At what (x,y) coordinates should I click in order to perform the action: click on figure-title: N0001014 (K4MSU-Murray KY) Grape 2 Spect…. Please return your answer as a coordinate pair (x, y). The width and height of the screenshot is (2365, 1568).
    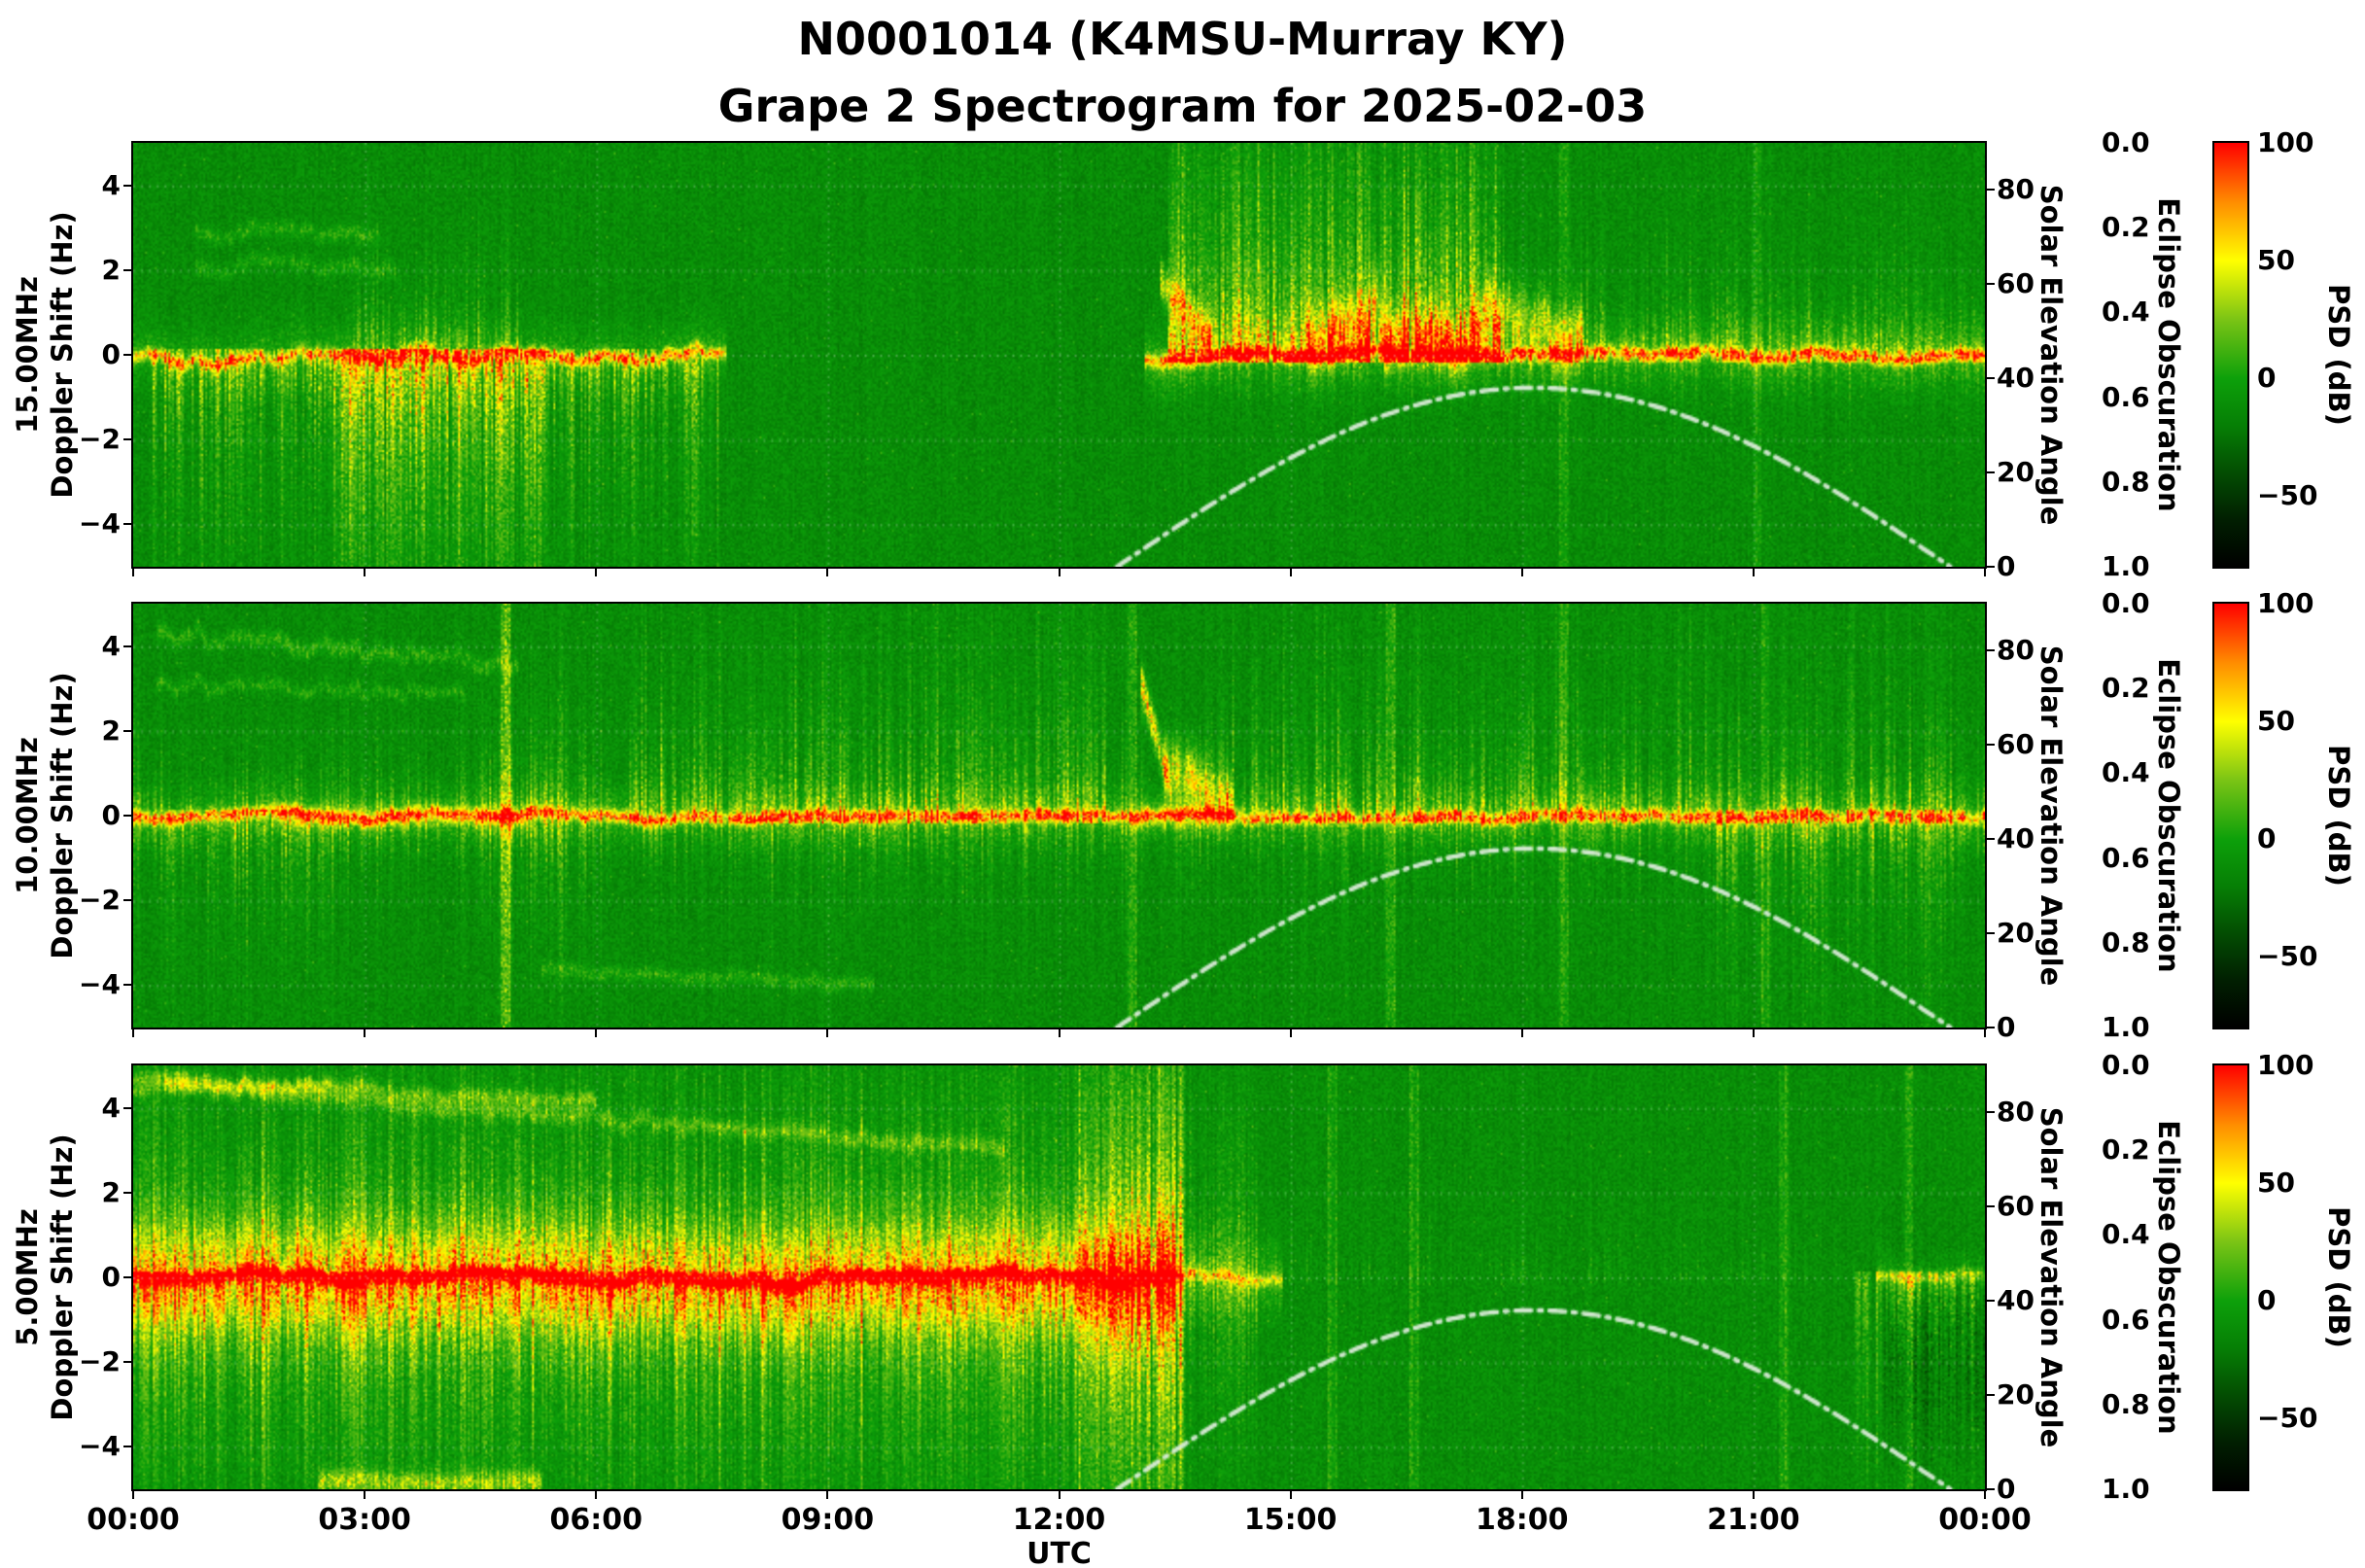
    Looking at the image, I should click on (1182, 73).